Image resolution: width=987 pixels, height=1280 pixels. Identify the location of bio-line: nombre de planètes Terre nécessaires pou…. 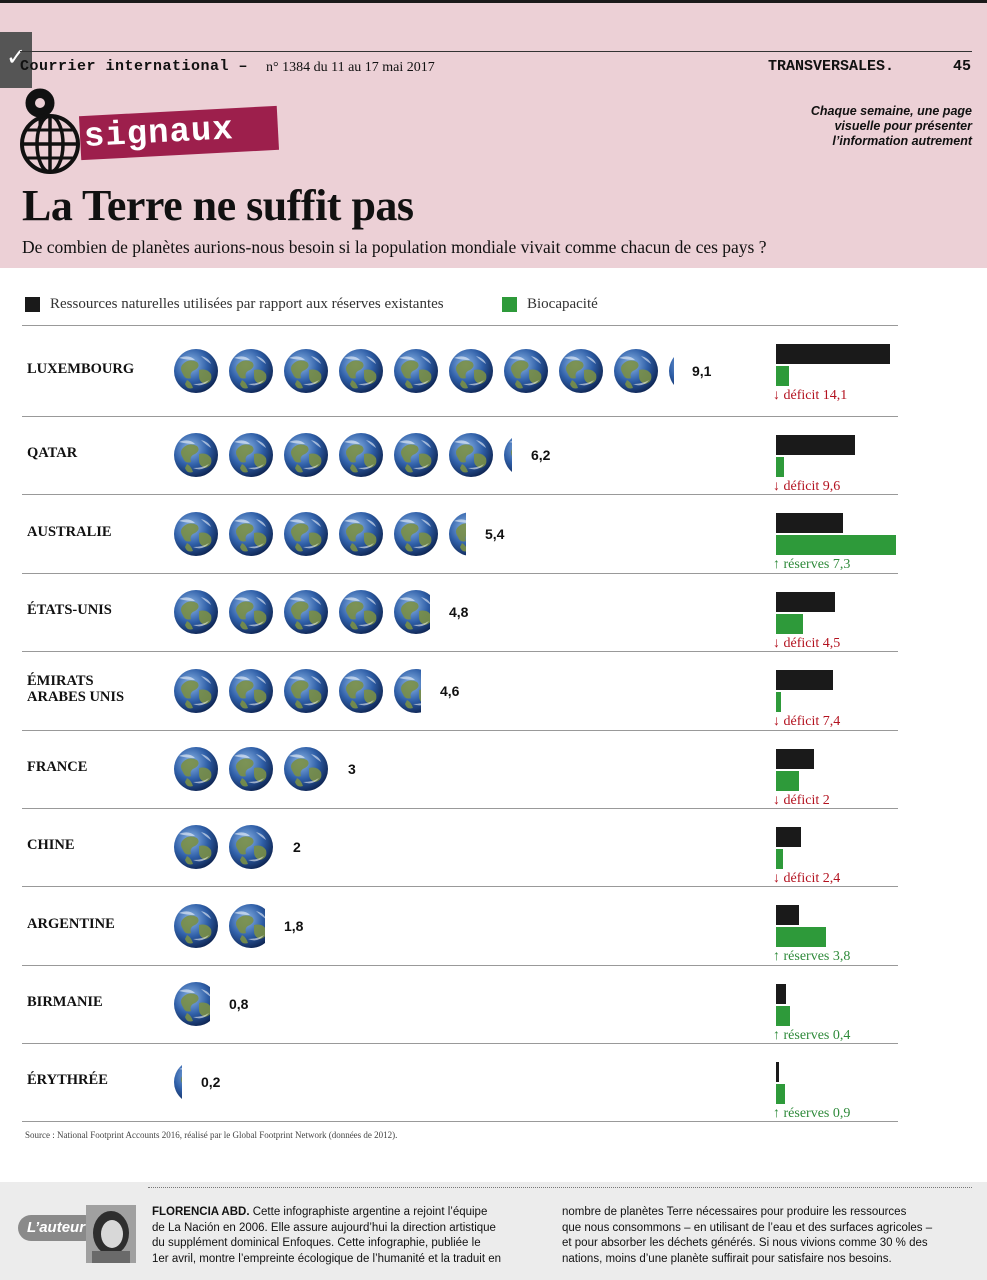
(734, 1212).